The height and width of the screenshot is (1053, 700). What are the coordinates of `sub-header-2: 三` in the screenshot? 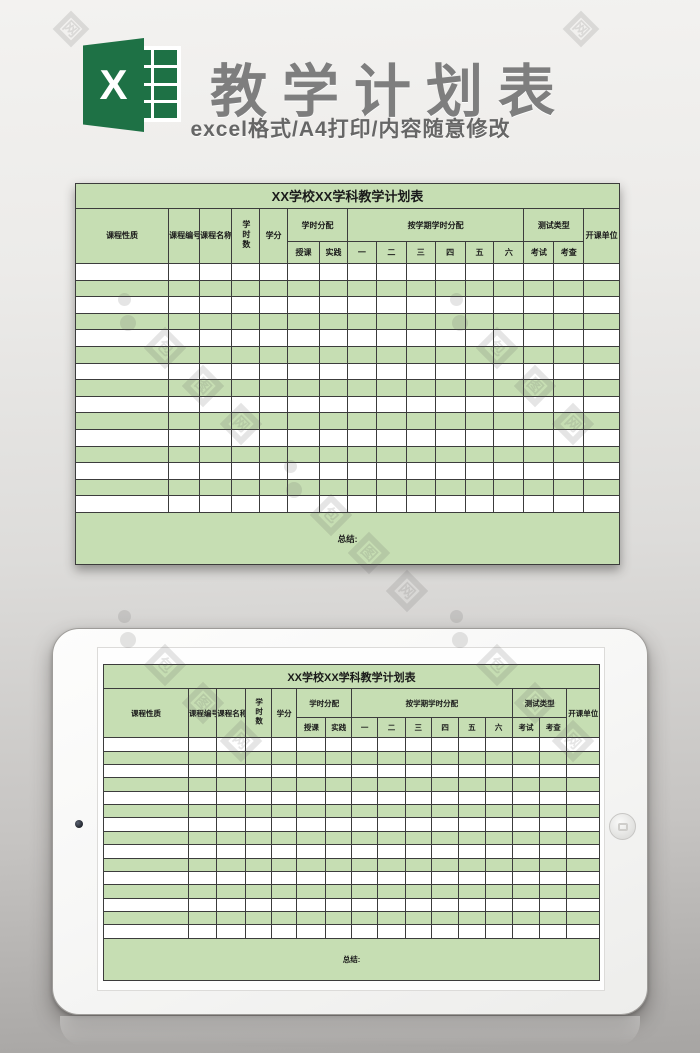 It's located at (420, 252).